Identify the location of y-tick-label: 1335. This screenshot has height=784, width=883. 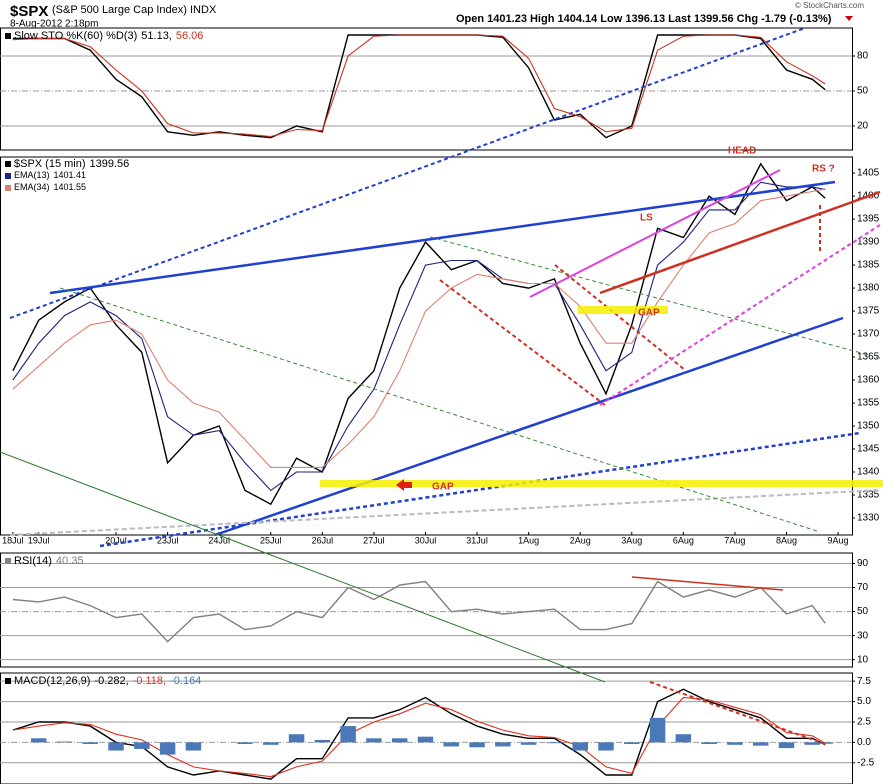
(868, 495).